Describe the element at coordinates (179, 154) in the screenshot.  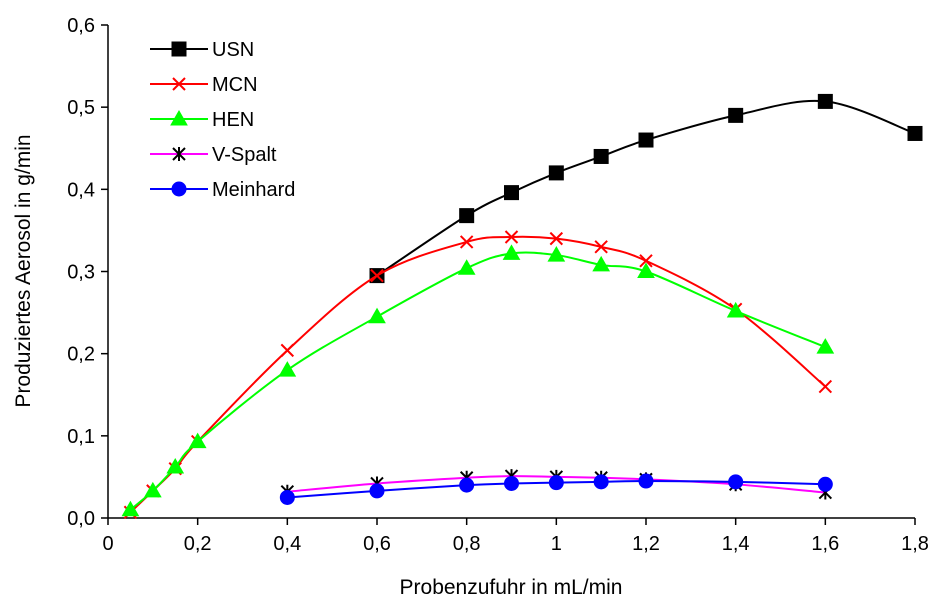
I see `legend-marker-v-spalt` at that location.